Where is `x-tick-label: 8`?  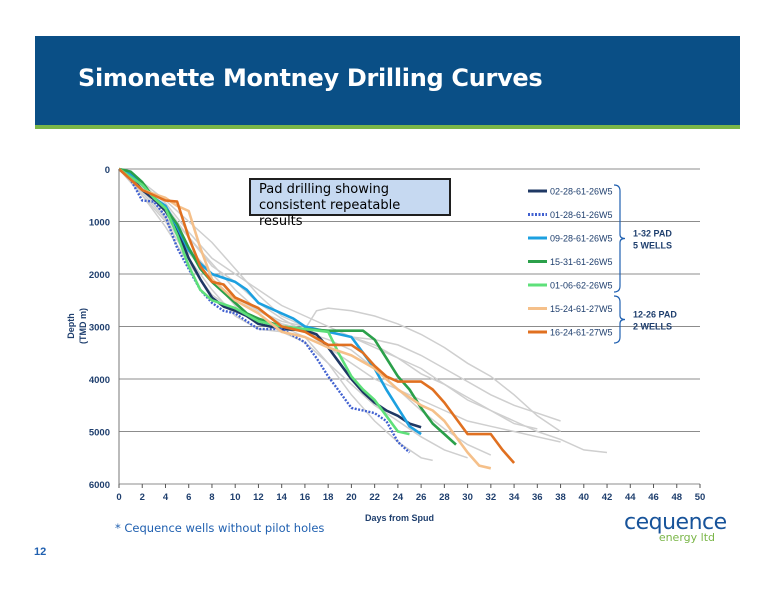
x-tick-label: 8 is located at coordinates (211, 497).